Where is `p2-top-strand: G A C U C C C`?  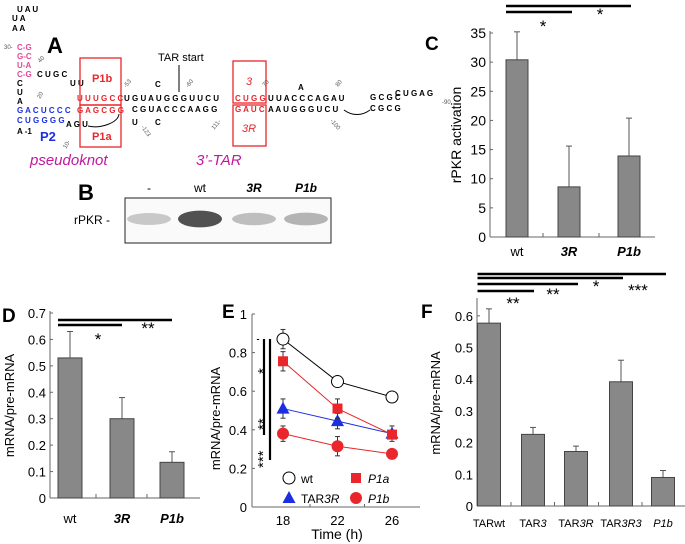 p2-top-strand: G A C U C C C is located at coordinates (44, 110).